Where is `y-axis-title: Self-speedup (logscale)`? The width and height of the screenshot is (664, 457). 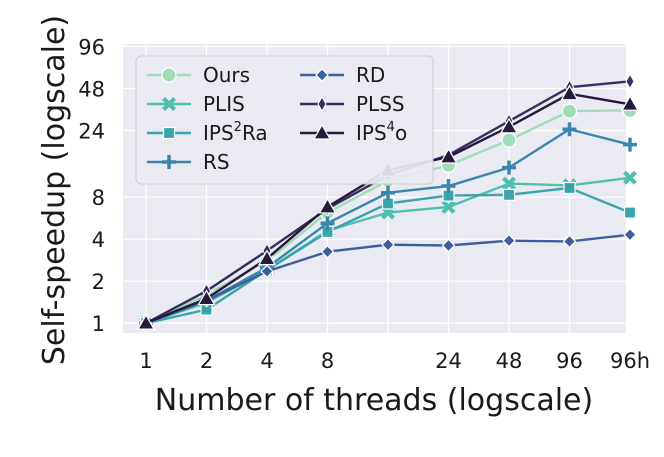 y-axis-title: Self-speedup (logscale) is located at coordinates (54, 190).